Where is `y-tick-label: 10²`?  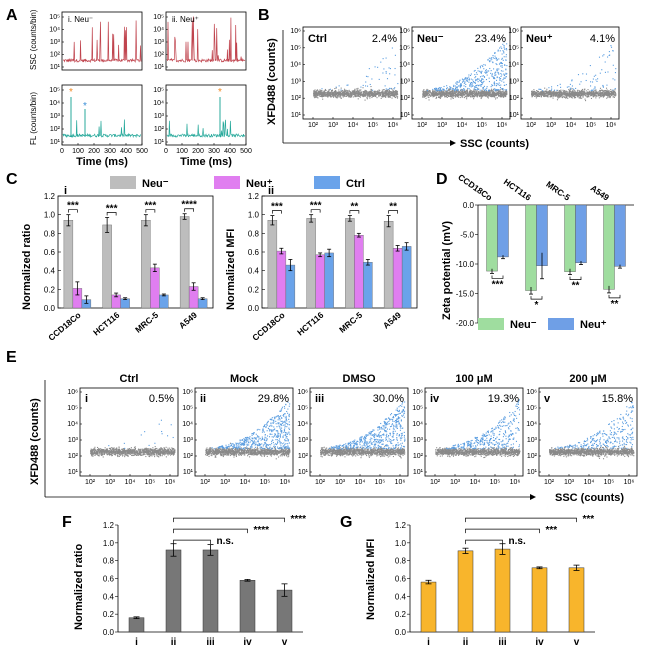
y-tick-label: 10² is located at coordinates (159, 55).